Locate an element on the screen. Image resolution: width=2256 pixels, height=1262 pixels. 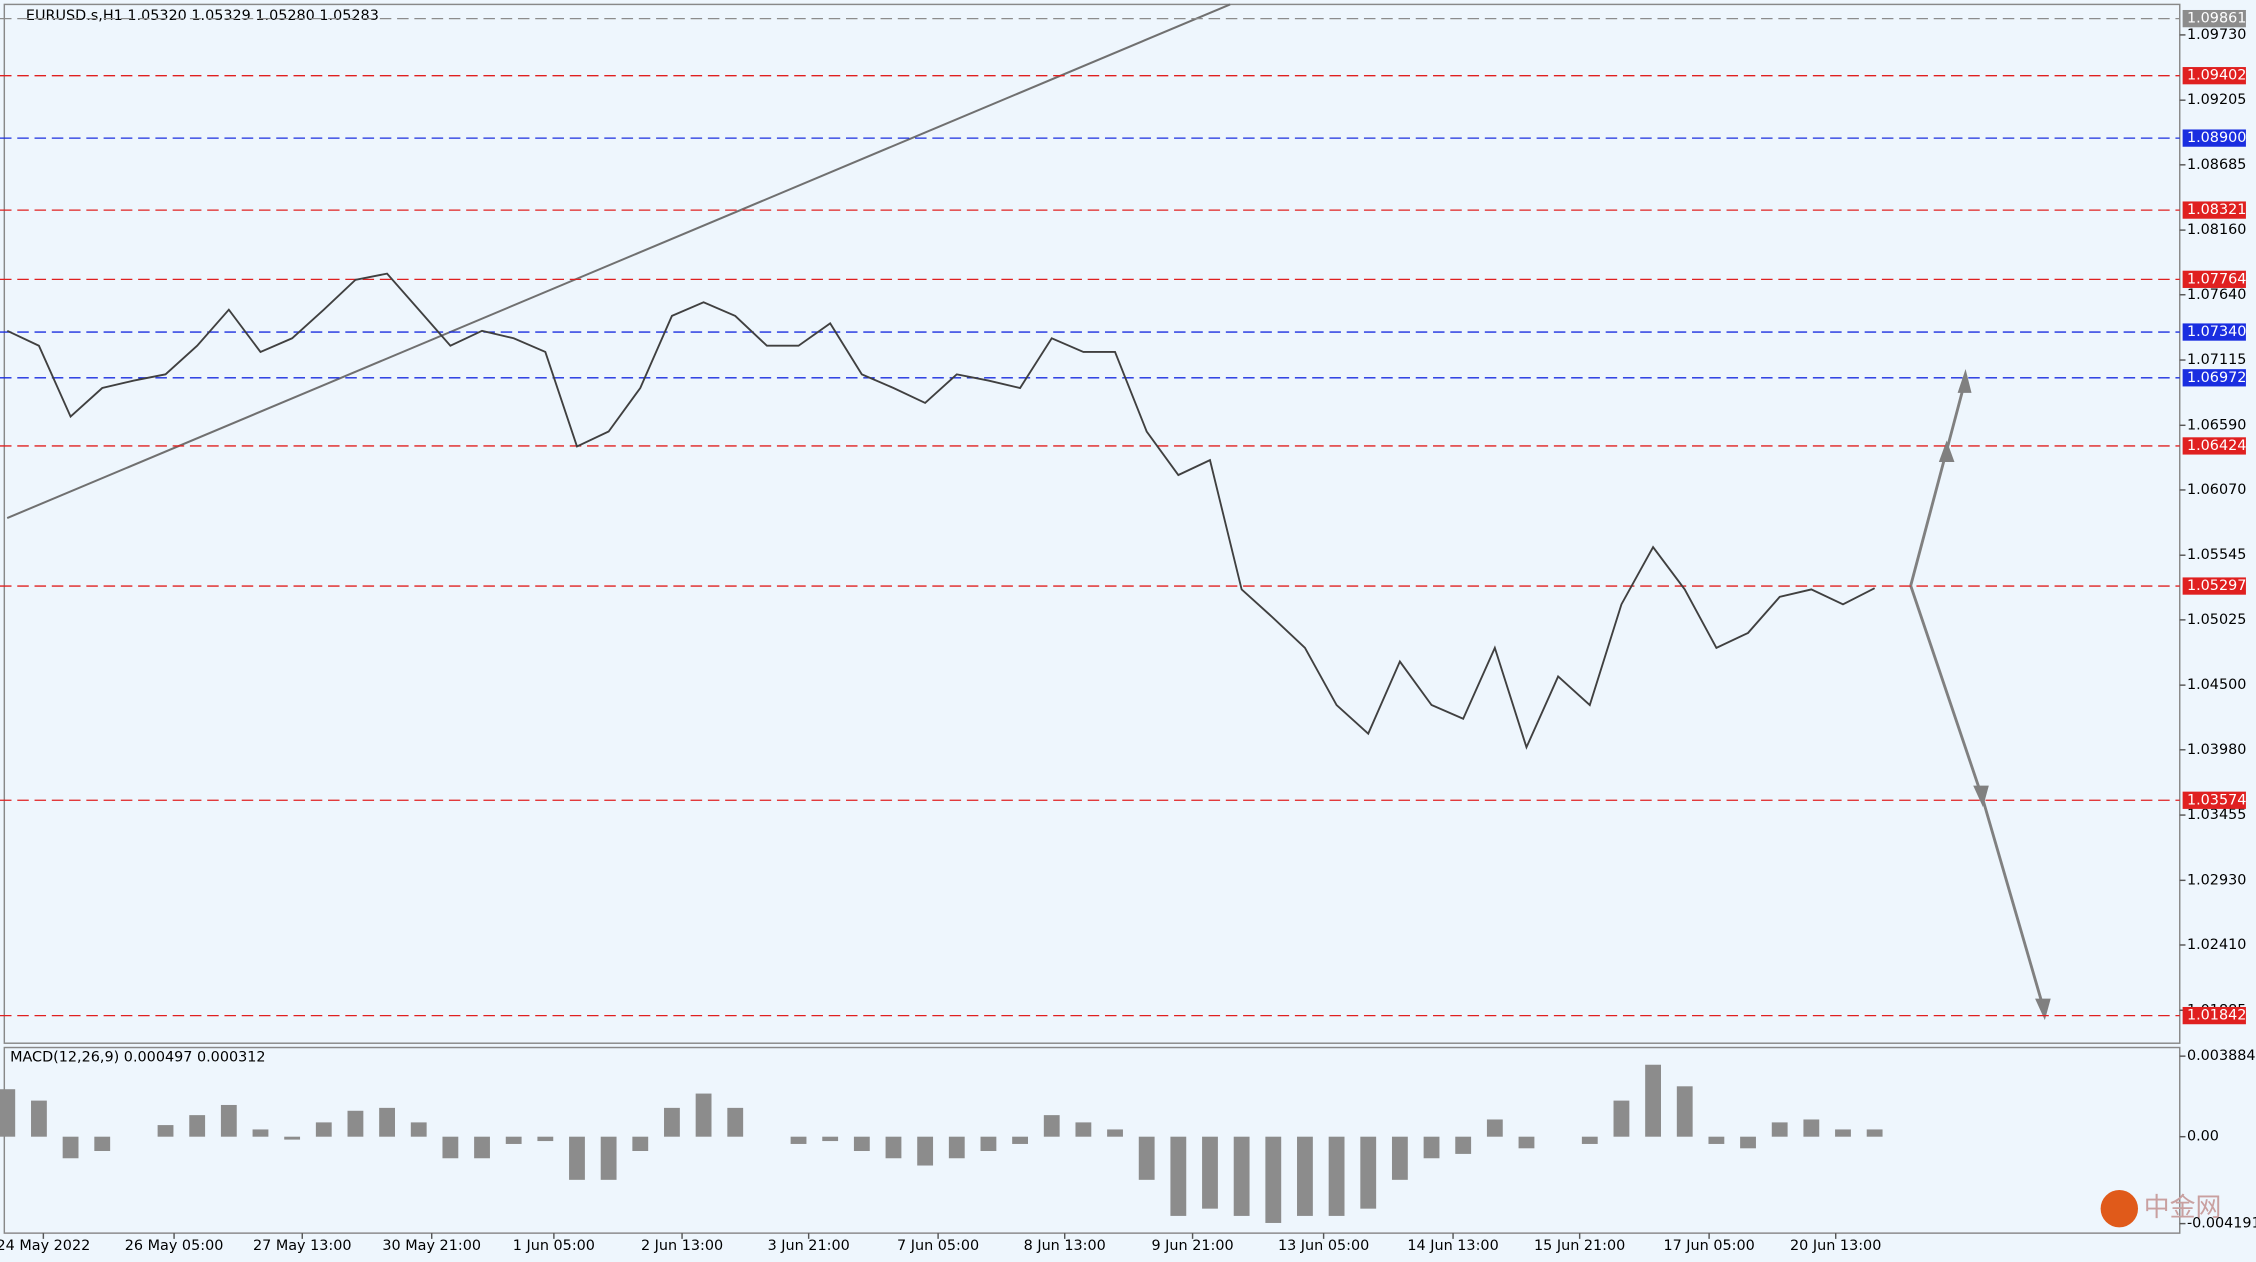
level-label: 1.07340 is located at coordinates (2216, 332).